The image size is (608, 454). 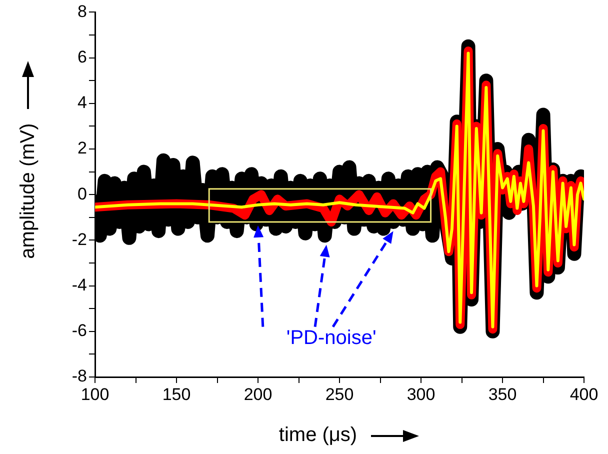 I want to click on y-tick-label: 6, so click(x=82, y=56).